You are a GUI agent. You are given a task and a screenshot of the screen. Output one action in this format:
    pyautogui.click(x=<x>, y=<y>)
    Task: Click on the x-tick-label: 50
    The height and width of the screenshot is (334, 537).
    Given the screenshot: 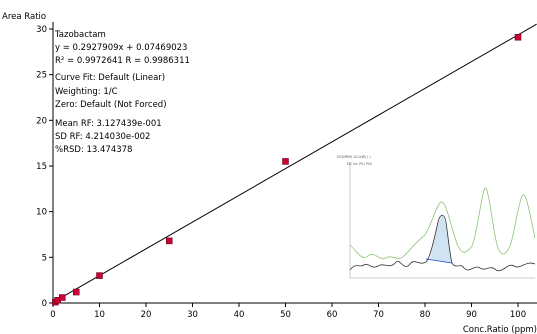 What is the action you would take?
    pyautogui.click(x=285, y=315)
    